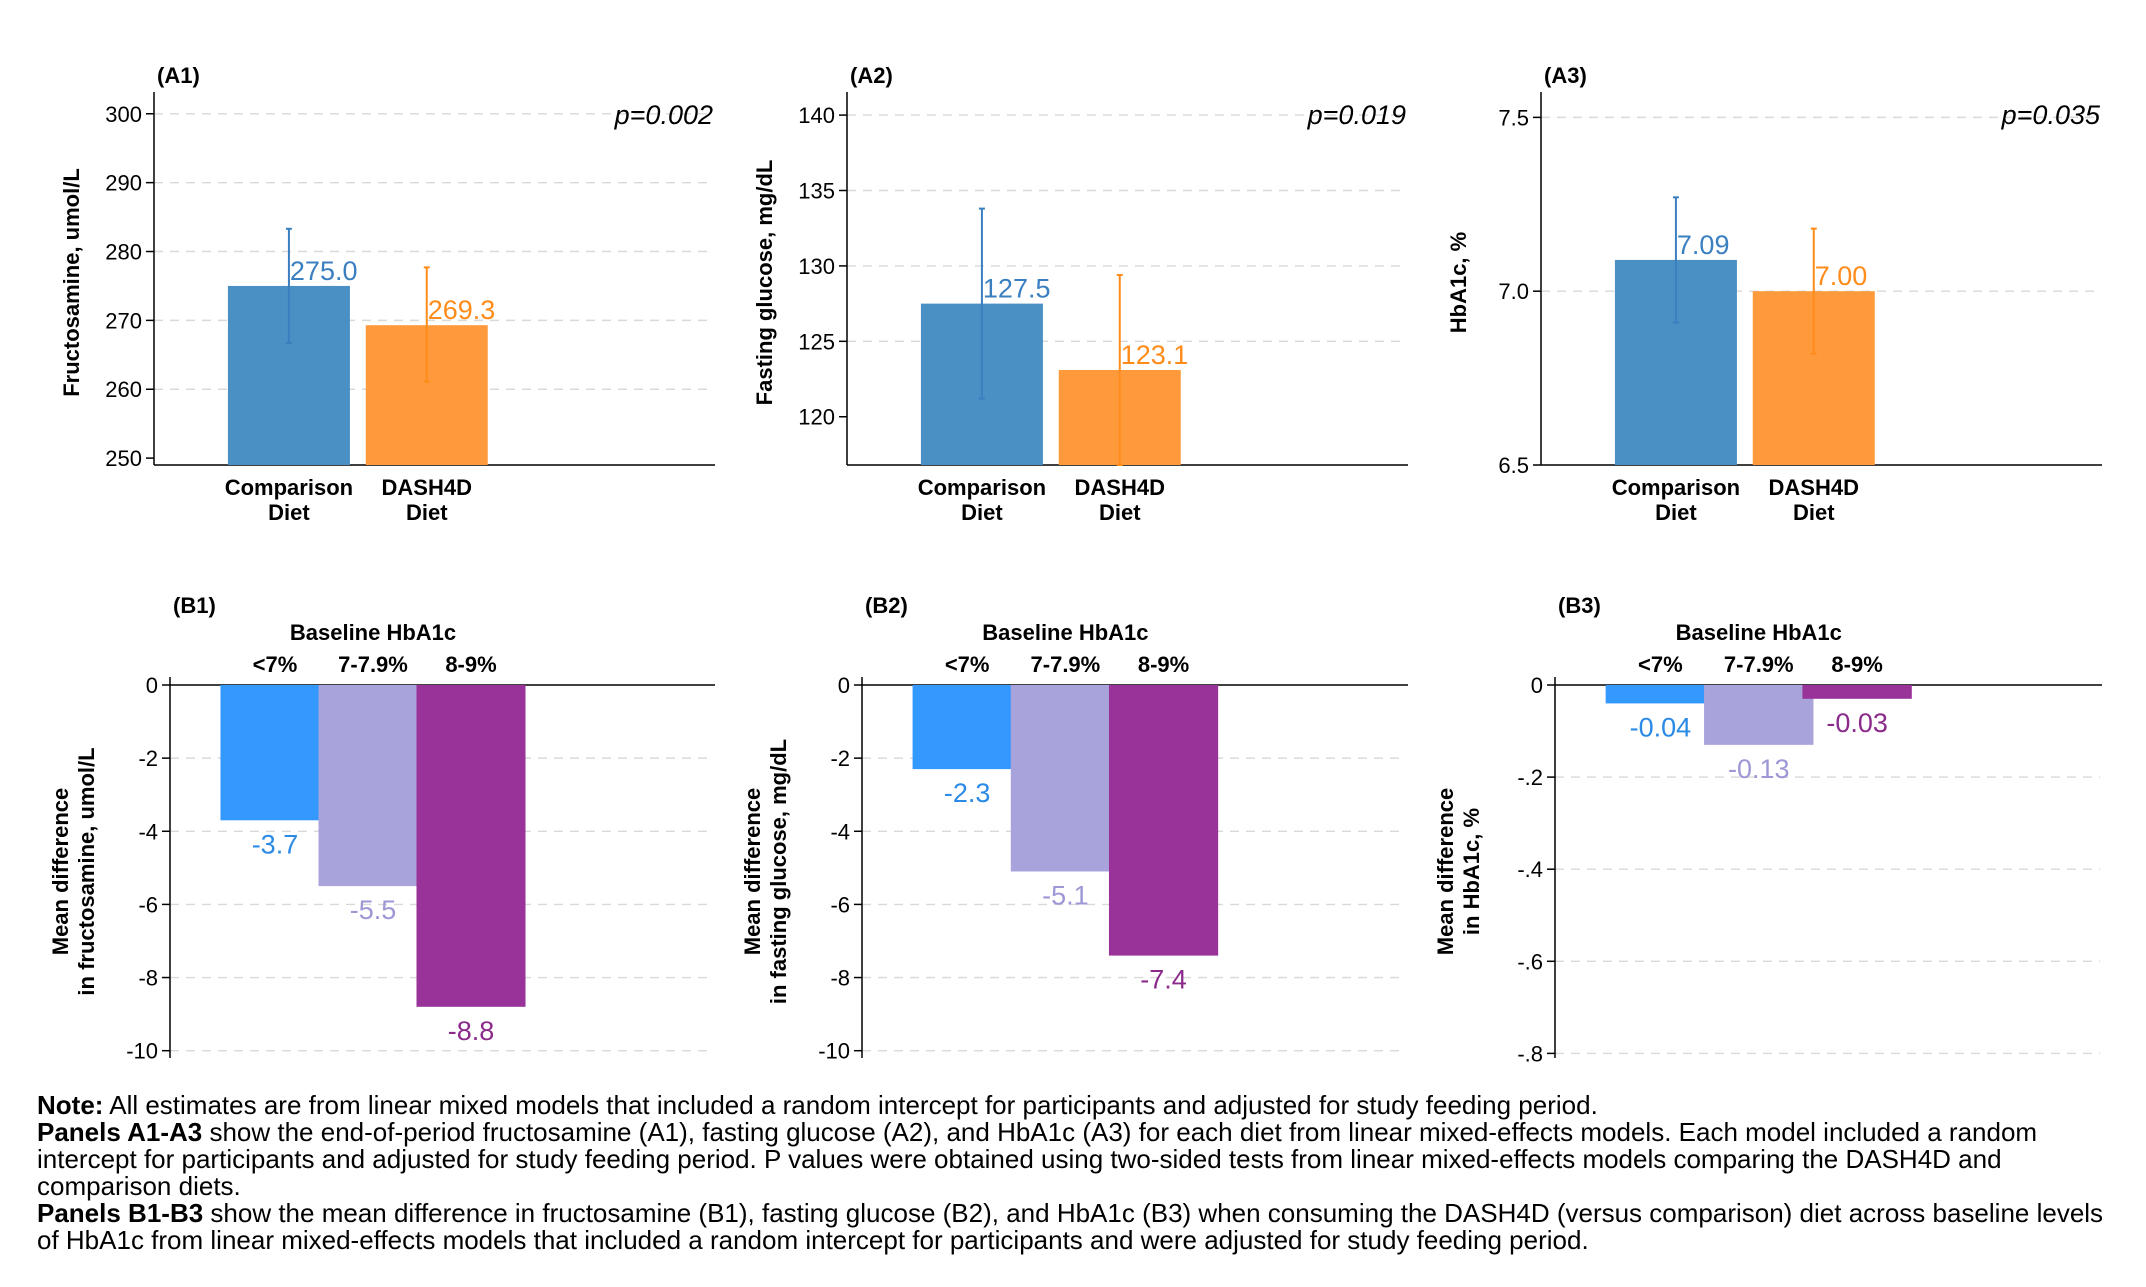 The width and height of the screenshot is (2146, 1287). Describe the element at coordinates (886, 605) in the screenshot. I see `B2-panel-label: (B2)` at that location.